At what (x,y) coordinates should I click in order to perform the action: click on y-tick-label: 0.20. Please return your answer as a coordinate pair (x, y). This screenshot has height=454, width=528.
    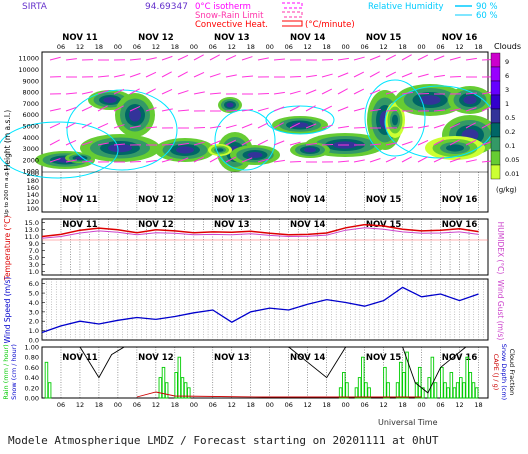
    Looking at the image, I should click on (32, 388).